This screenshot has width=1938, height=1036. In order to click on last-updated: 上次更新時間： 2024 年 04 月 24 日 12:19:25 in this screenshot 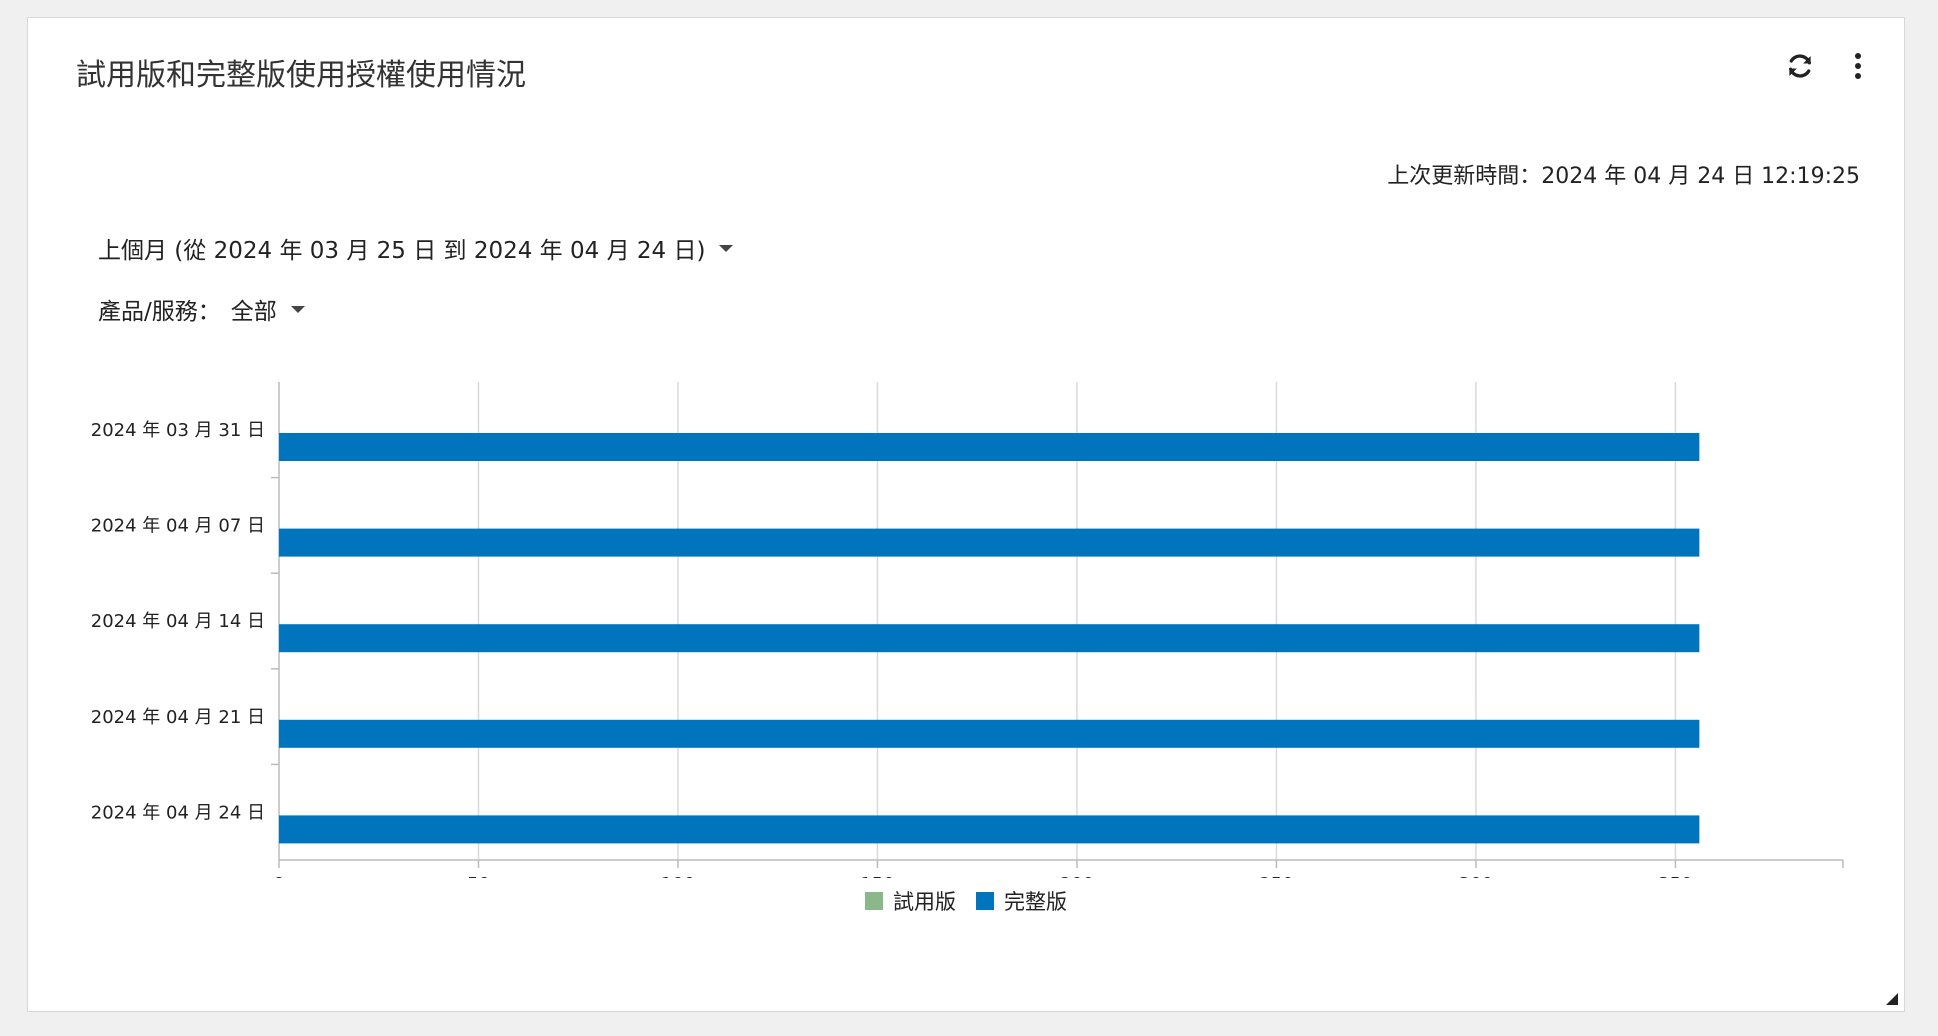, I will do `click(1623, 174)`.